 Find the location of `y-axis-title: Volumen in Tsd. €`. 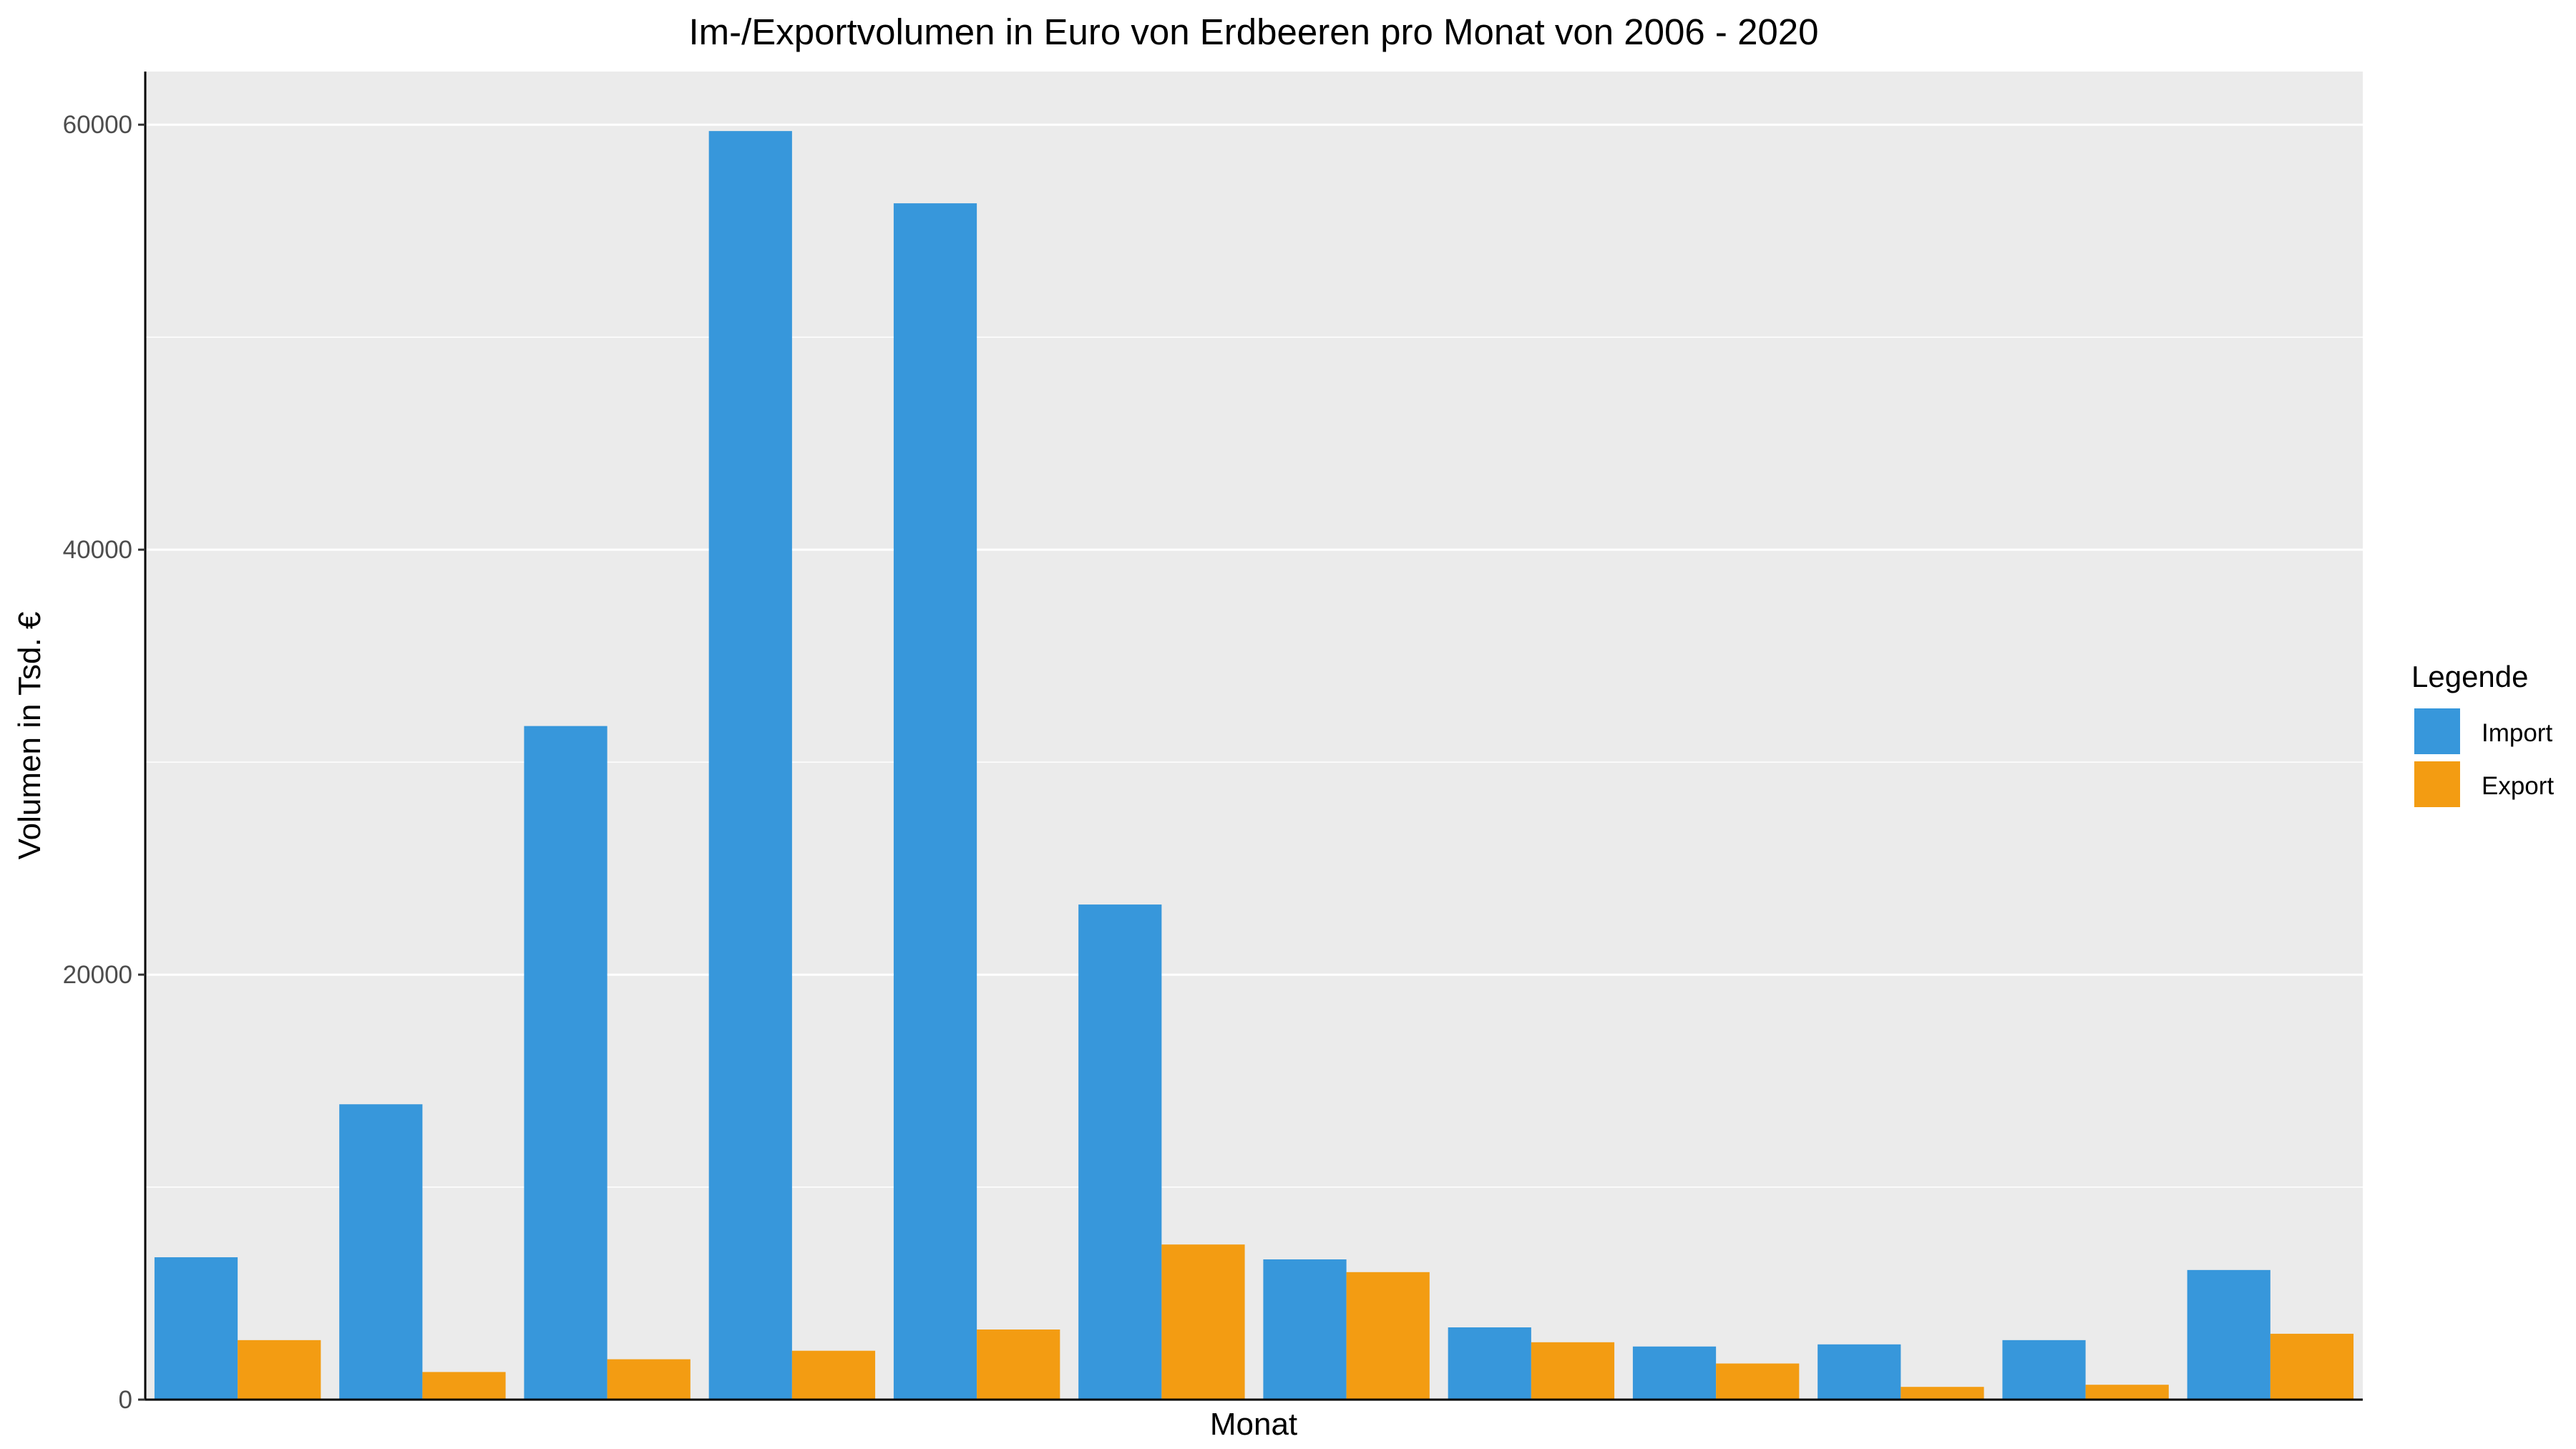

y-axis-title: Volumen in Tsd. € is located at coordinates (29, 736).